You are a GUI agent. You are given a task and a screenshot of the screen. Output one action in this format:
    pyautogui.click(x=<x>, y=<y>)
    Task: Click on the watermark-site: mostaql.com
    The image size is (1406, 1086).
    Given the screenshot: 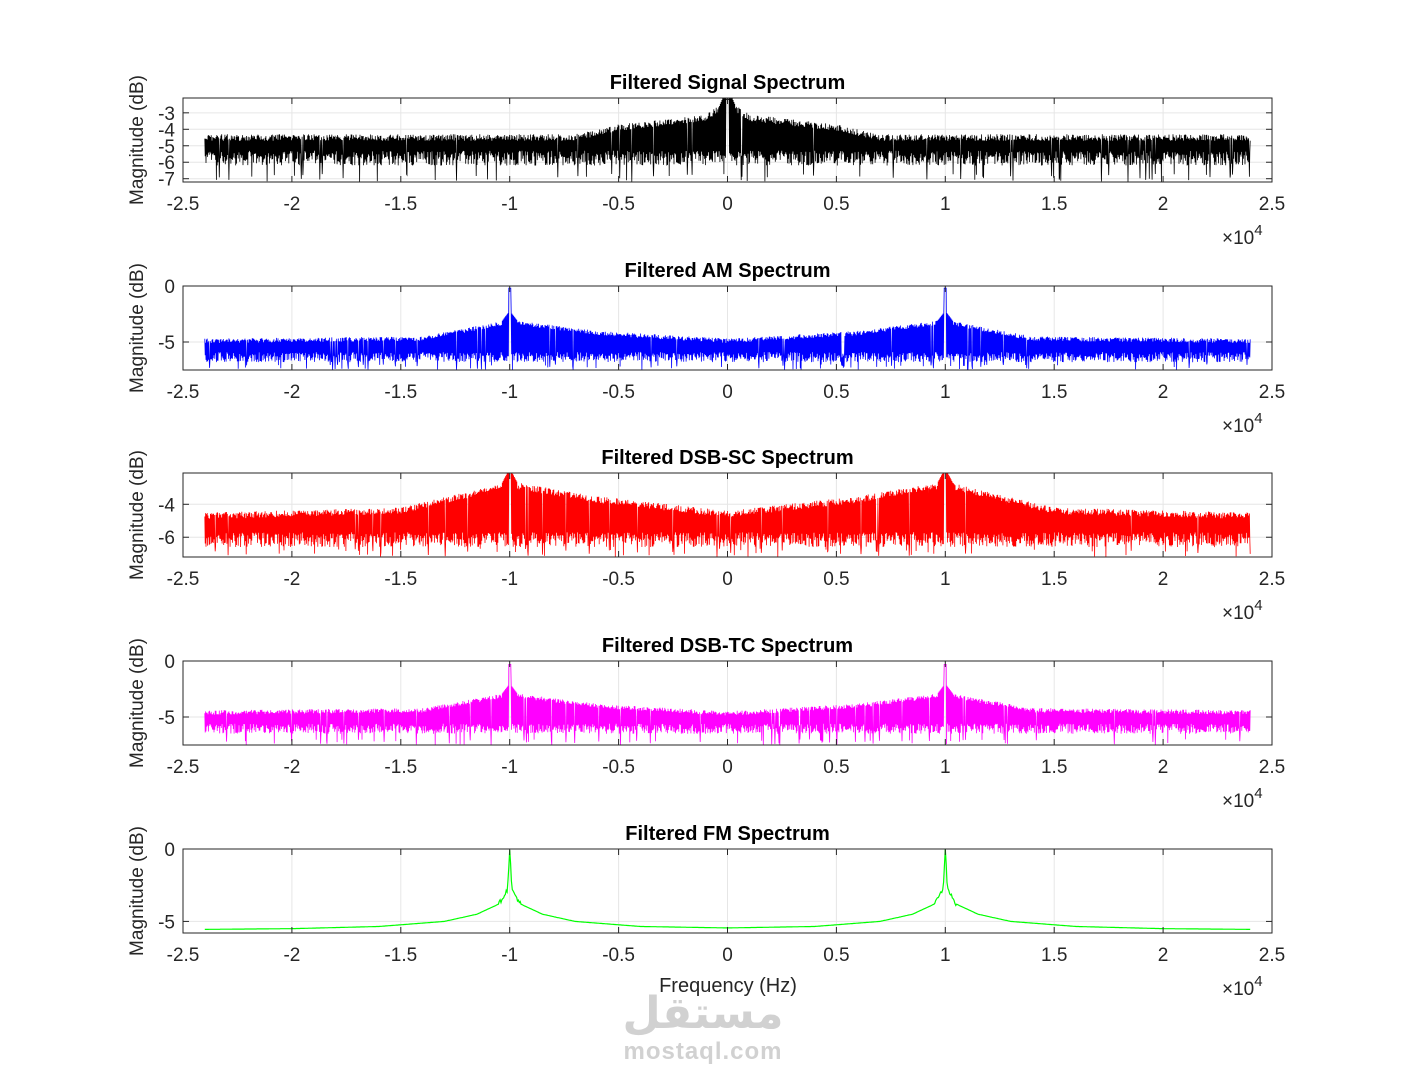 What is the action you would take?
    pyautogui.click(x=703, y=1051)
    